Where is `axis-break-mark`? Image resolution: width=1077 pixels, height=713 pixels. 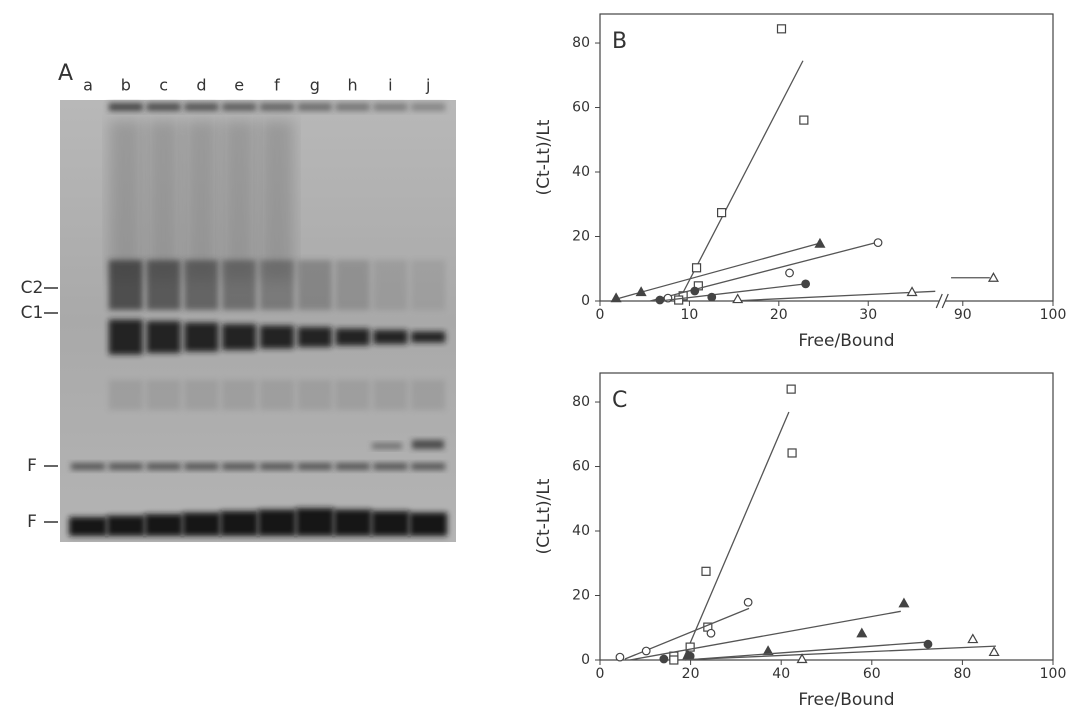 axis-break-mark is located at coordinates (945, 301).